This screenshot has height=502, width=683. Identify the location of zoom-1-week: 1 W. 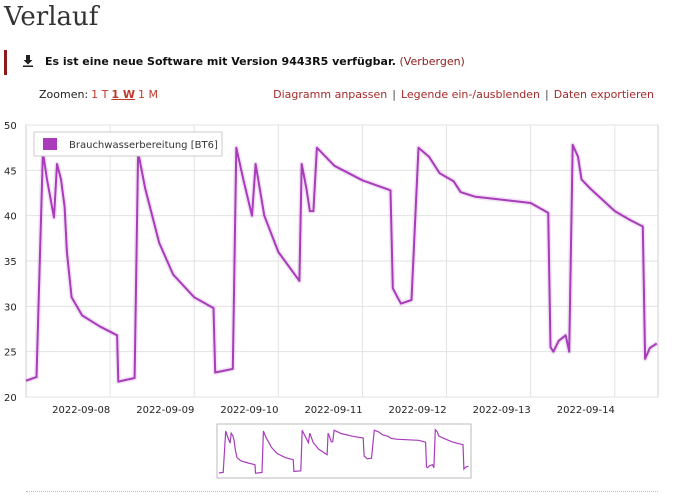
(123, 94).